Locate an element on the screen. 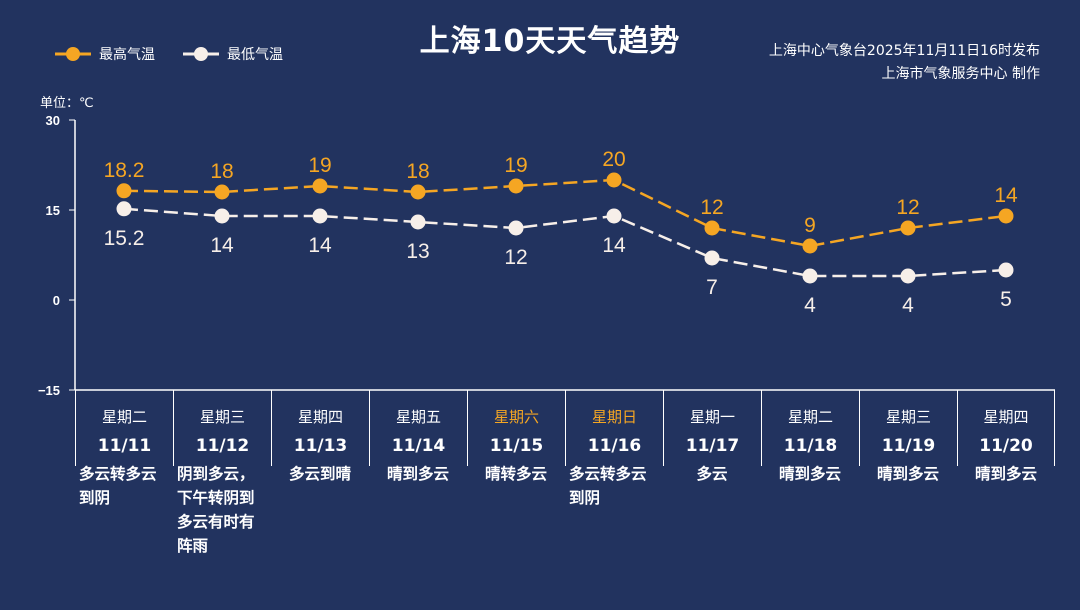 The height and width of the screenshot is (610, 1080). high-temp-label: 9 is located at coordinates (810, 225).